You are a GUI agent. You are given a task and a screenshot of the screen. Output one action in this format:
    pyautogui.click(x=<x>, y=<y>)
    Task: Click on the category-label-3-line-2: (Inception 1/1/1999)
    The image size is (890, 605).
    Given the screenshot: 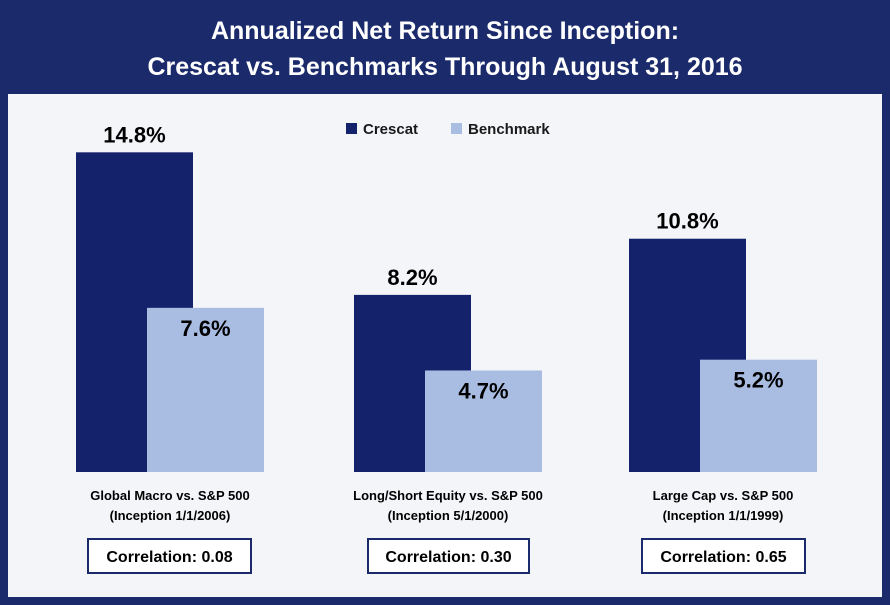 What is the action you would take?
    pyautogui.click(x=723, y=515)
    